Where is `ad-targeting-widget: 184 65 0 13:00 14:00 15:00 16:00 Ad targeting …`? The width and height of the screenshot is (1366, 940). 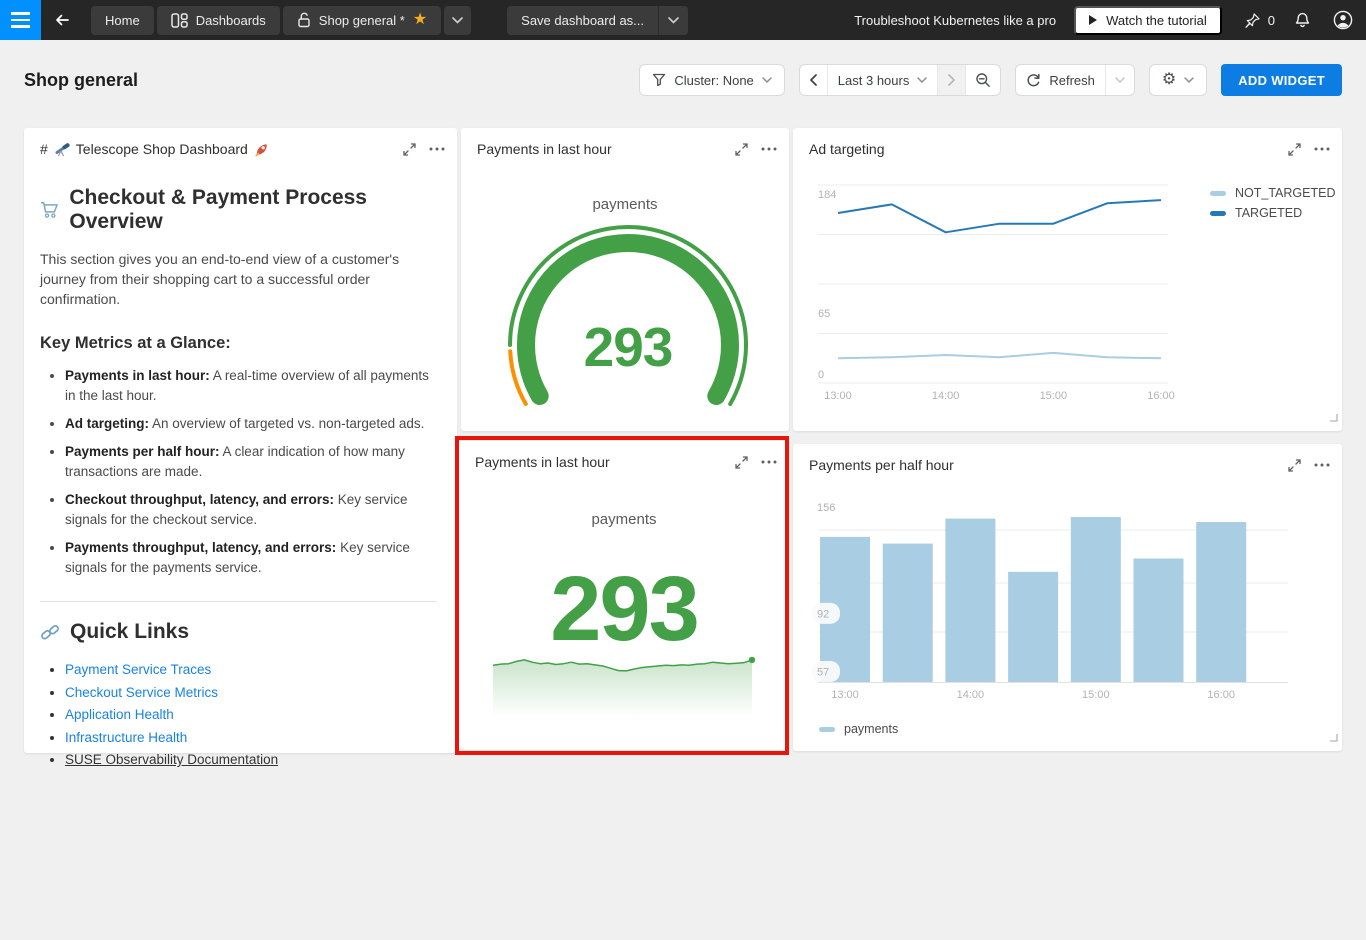 ad-targeting-widget: 184 65 0 13:00 14:00 15:00 16:00 Ad targeting … is located at coordinates (1067, 279).